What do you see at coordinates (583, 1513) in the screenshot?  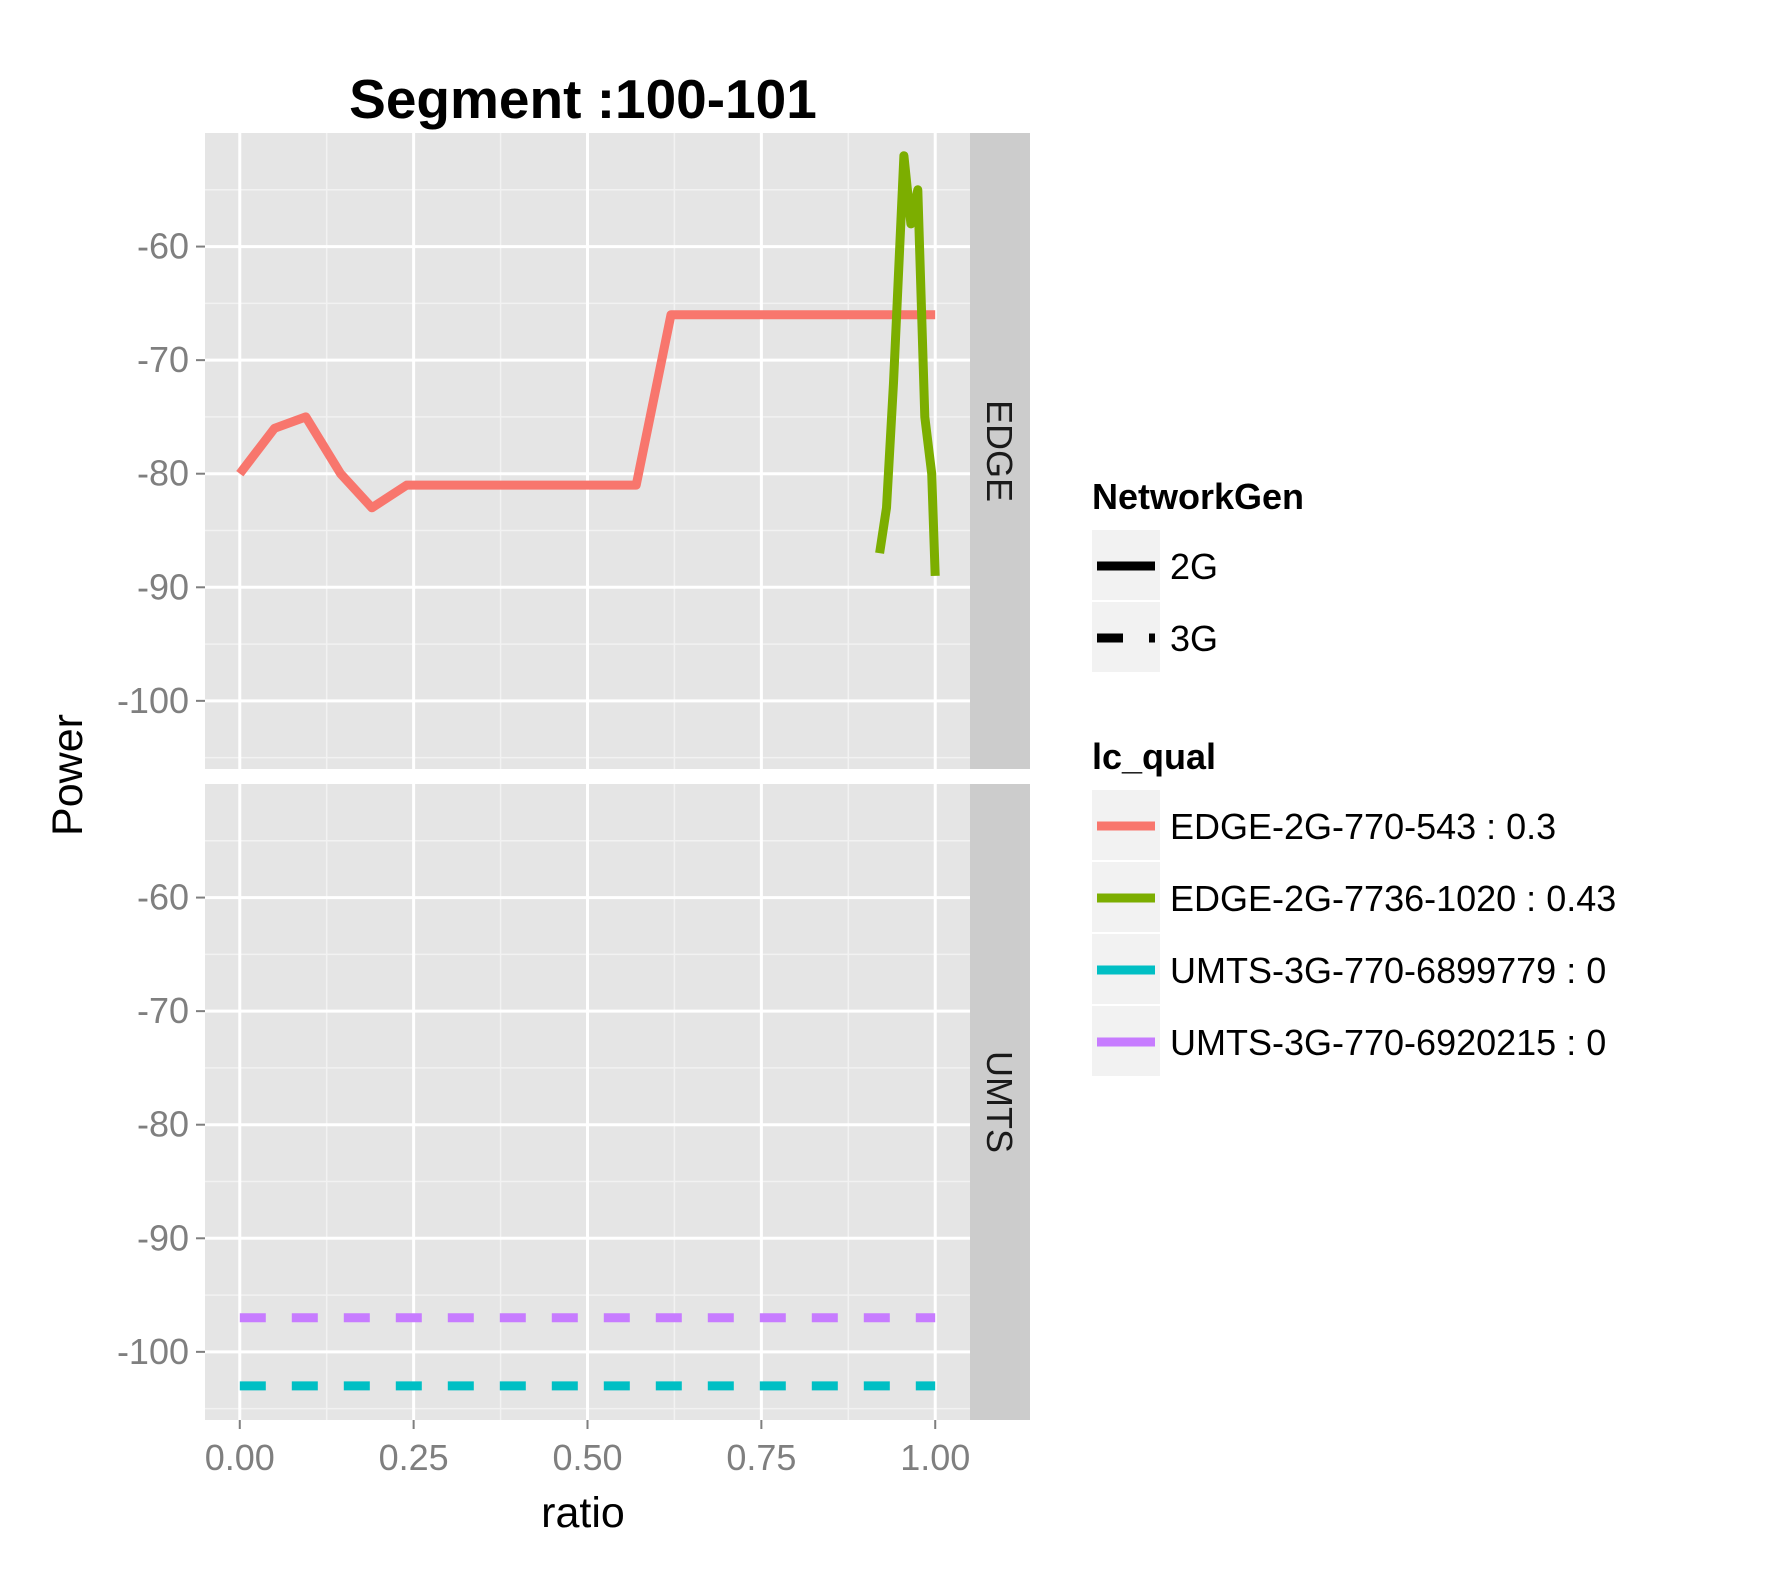 I see `x-axis-title: ratio` at bounding box center [583, 1513].